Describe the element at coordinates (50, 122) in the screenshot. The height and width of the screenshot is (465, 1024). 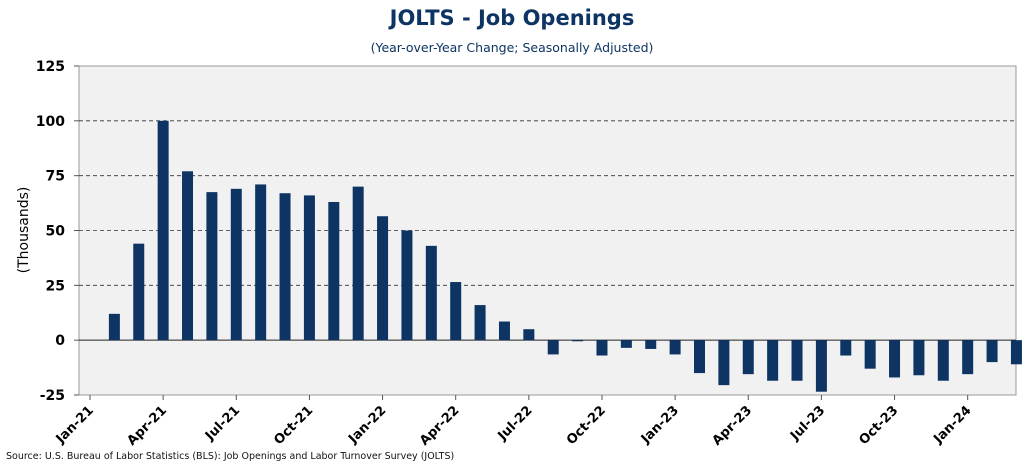
I see `y-tick-label: 100` at that location.